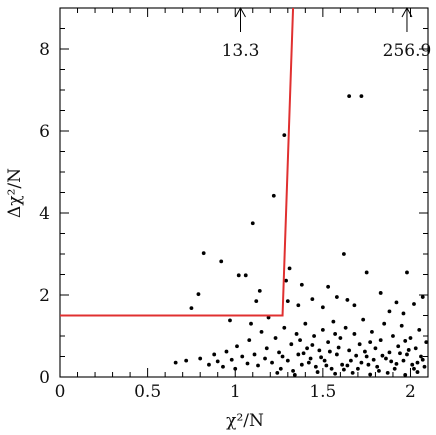  What do you see at coordinates (322, 392) in the screenshot?
I see `x-tick-label: 1.5` at bounding box center [322, 392].